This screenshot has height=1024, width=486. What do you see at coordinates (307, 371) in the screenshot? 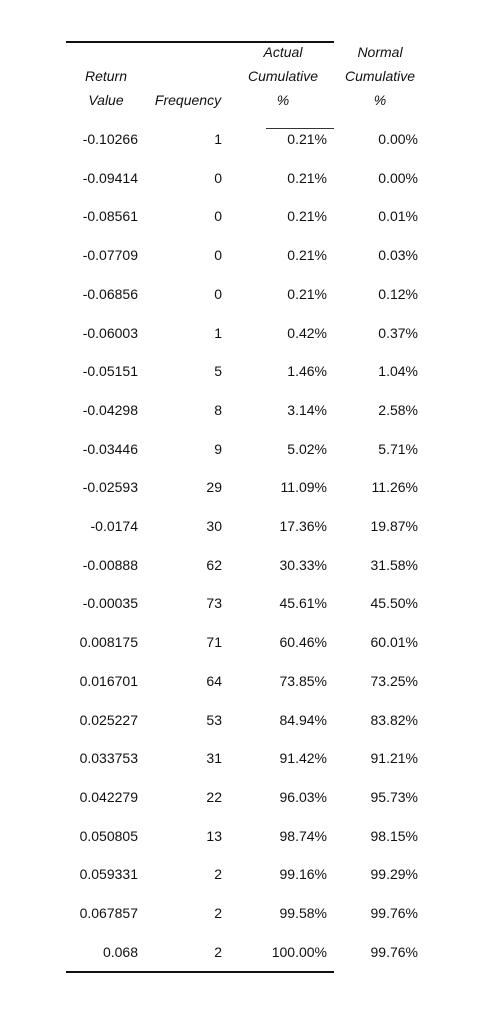
I see `actual-cumulative-cell: 1.46%` at bounding box center [307, 371].